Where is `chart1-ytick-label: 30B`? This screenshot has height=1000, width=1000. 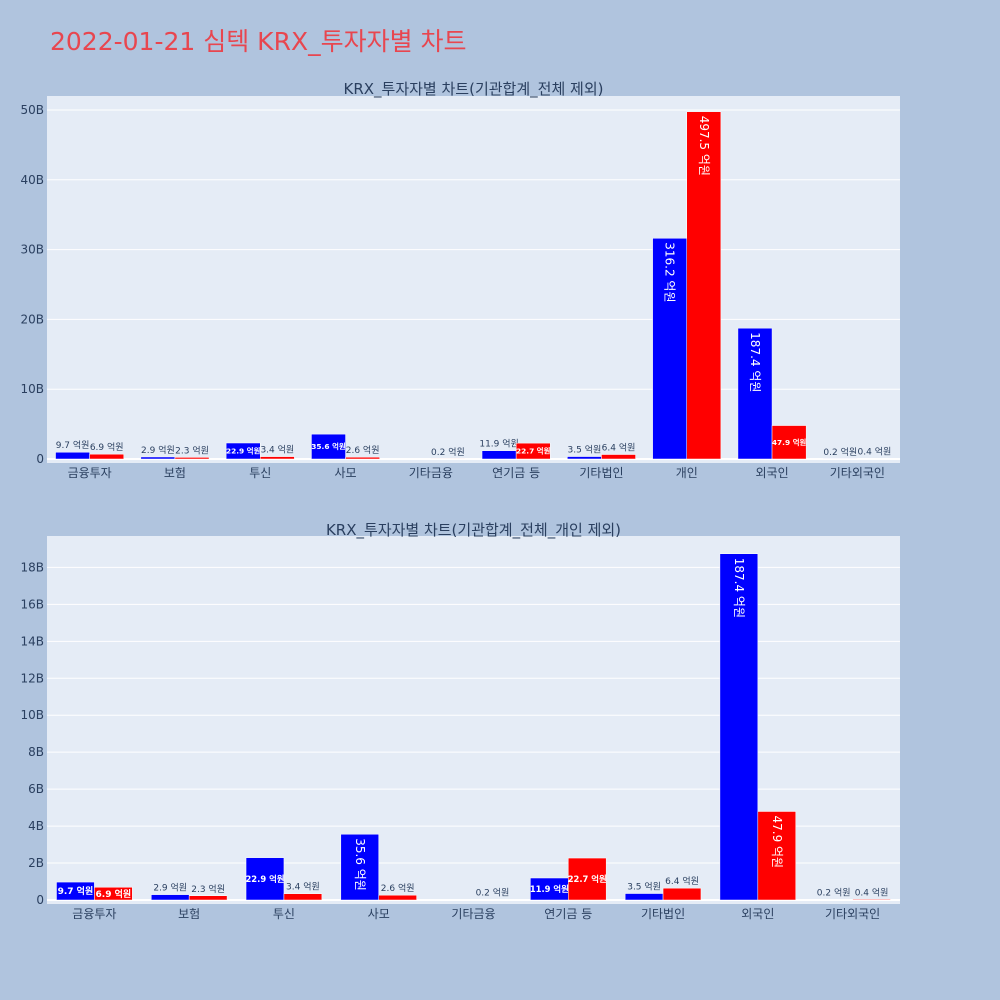
chart1-ytick-label: 30B is located at coordinates (32, 250).